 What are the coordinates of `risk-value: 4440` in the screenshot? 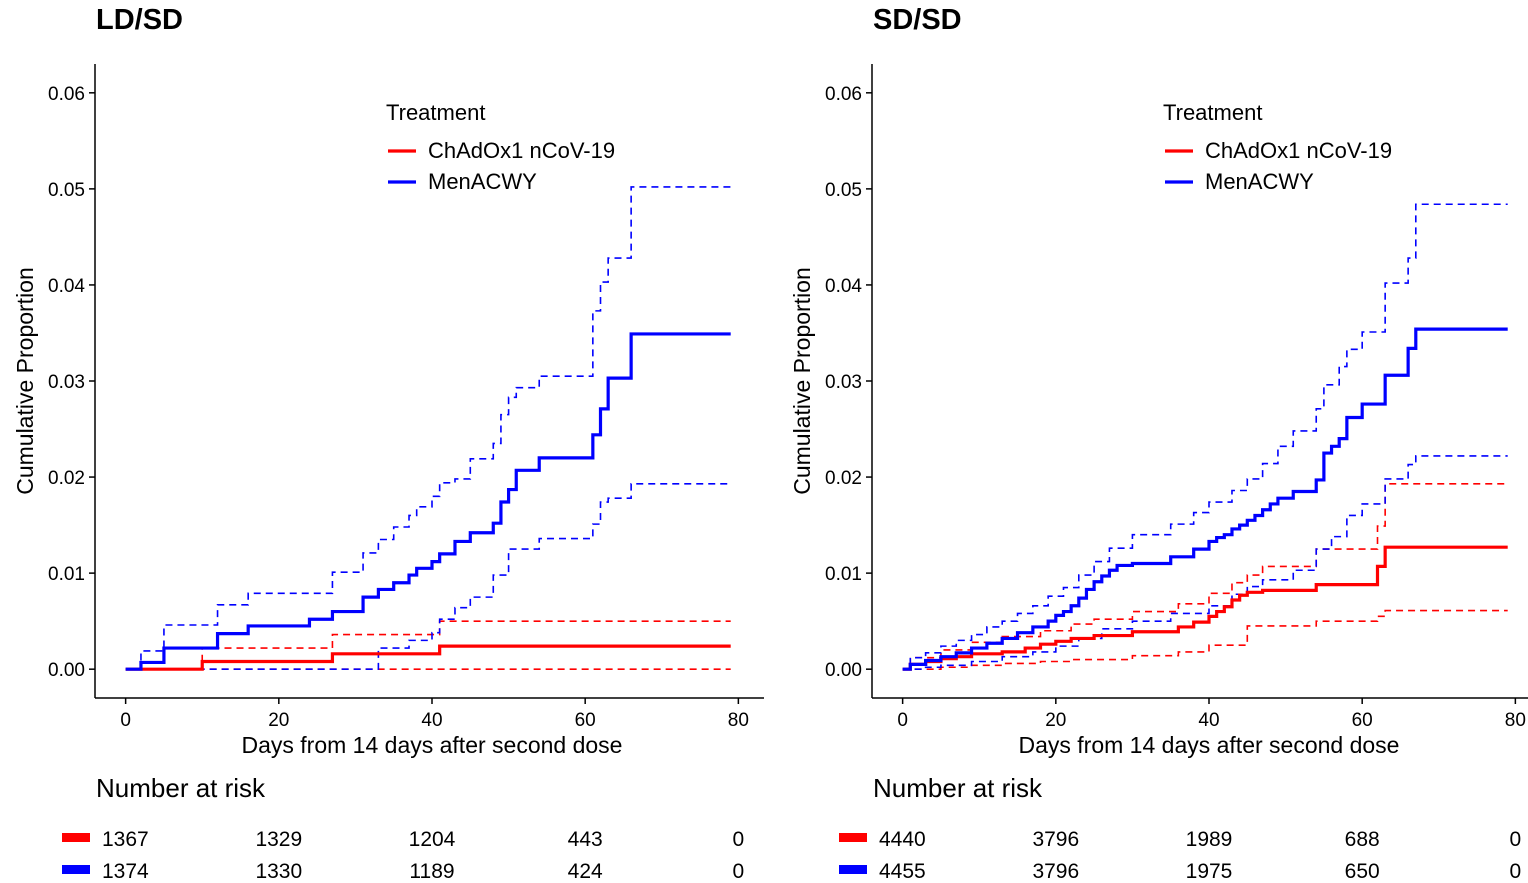 It's located at (902, 839).